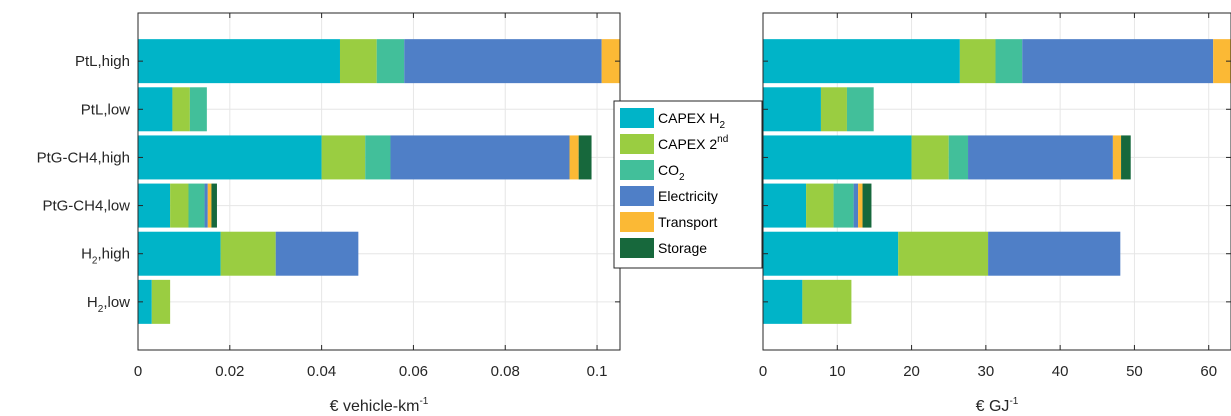 Image resolution: width=1231 pixels, height=416 pixels. What do you see at coordinates (688, 222) in the screenshot?
I see `legend-entry: Transport` at bounding box center [688, 222].